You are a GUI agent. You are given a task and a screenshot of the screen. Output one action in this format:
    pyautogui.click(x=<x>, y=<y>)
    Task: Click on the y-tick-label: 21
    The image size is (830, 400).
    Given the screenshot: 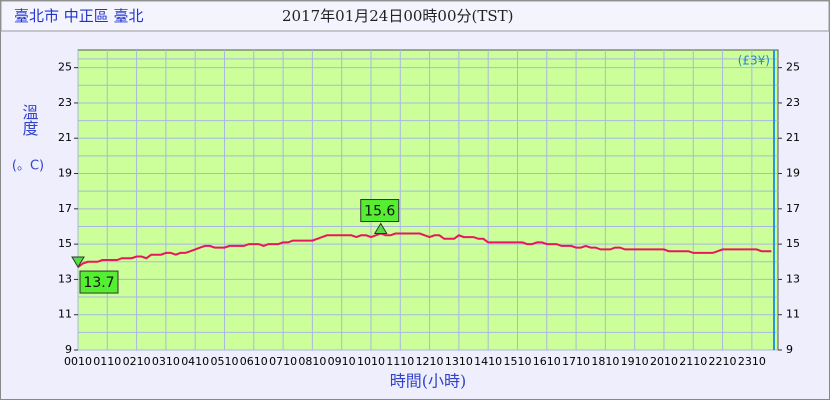 What is the action you would take?
    pyautogui.click(x=65, y=137)
    